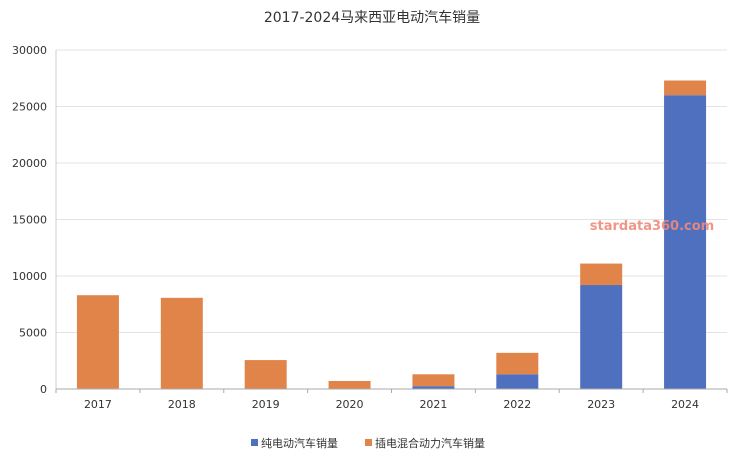  I want to click on x-tick-label: 2024, so click(685, 404).